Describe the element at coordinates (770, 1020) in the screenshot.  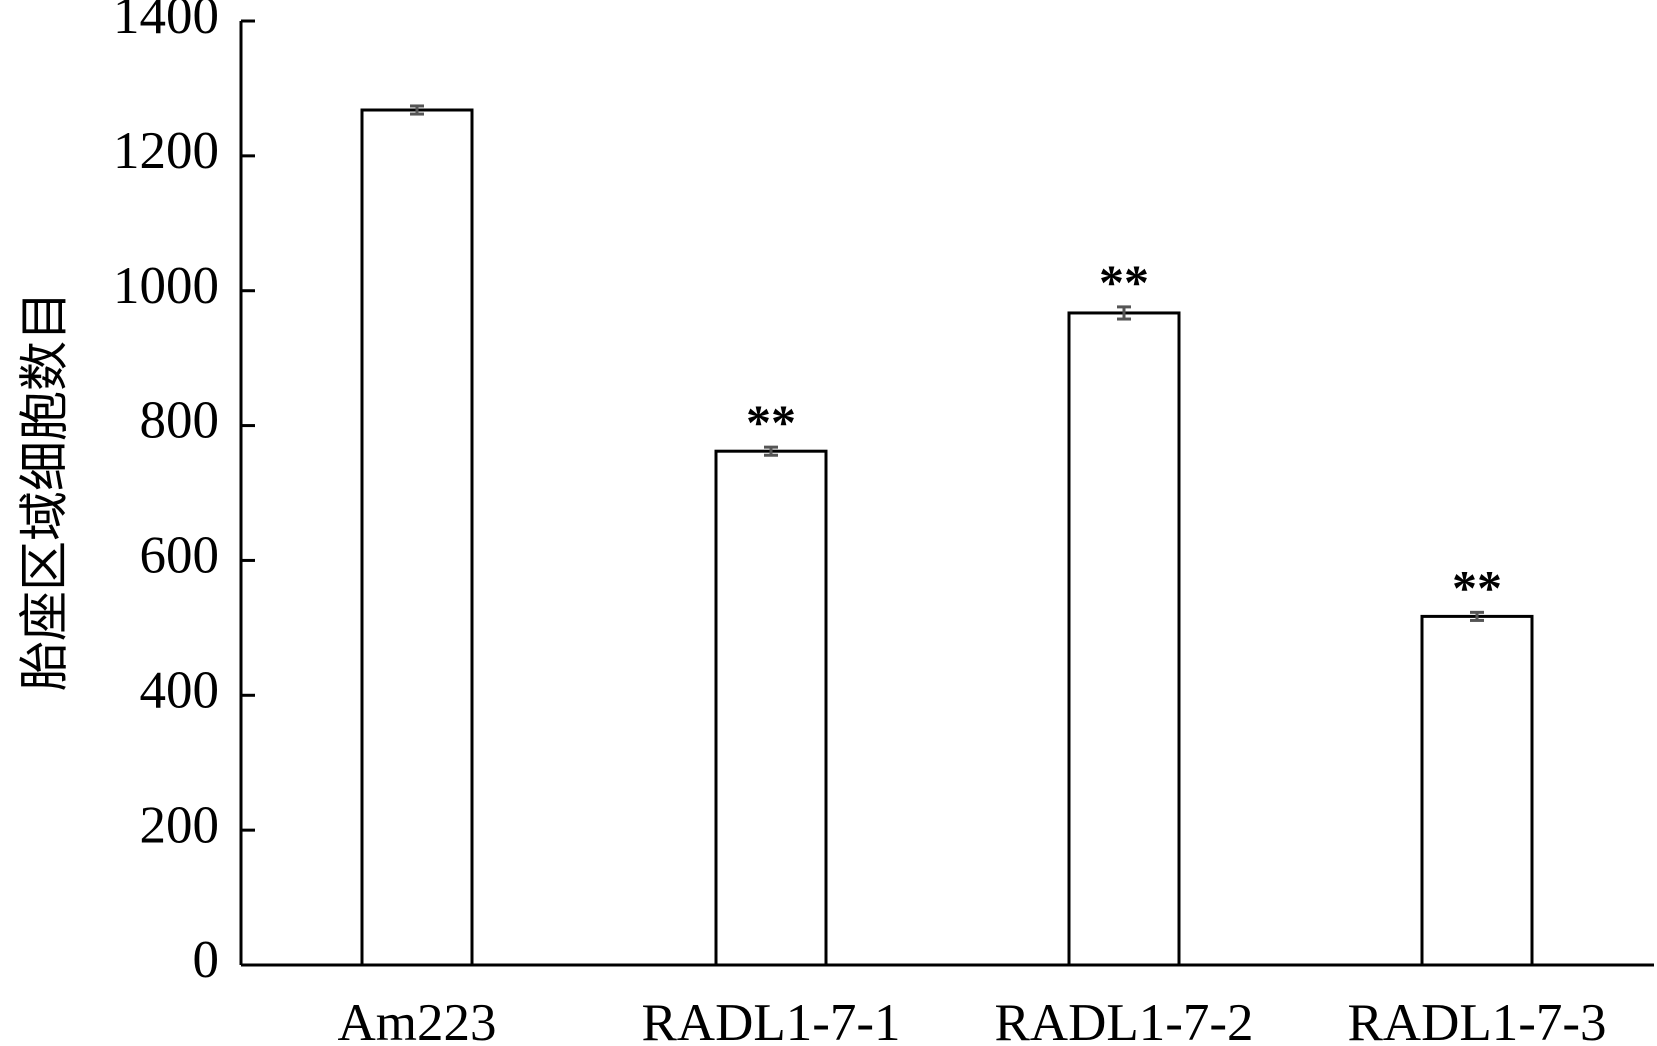
I see `x-tick-label: RADL1-7-1` at that location.